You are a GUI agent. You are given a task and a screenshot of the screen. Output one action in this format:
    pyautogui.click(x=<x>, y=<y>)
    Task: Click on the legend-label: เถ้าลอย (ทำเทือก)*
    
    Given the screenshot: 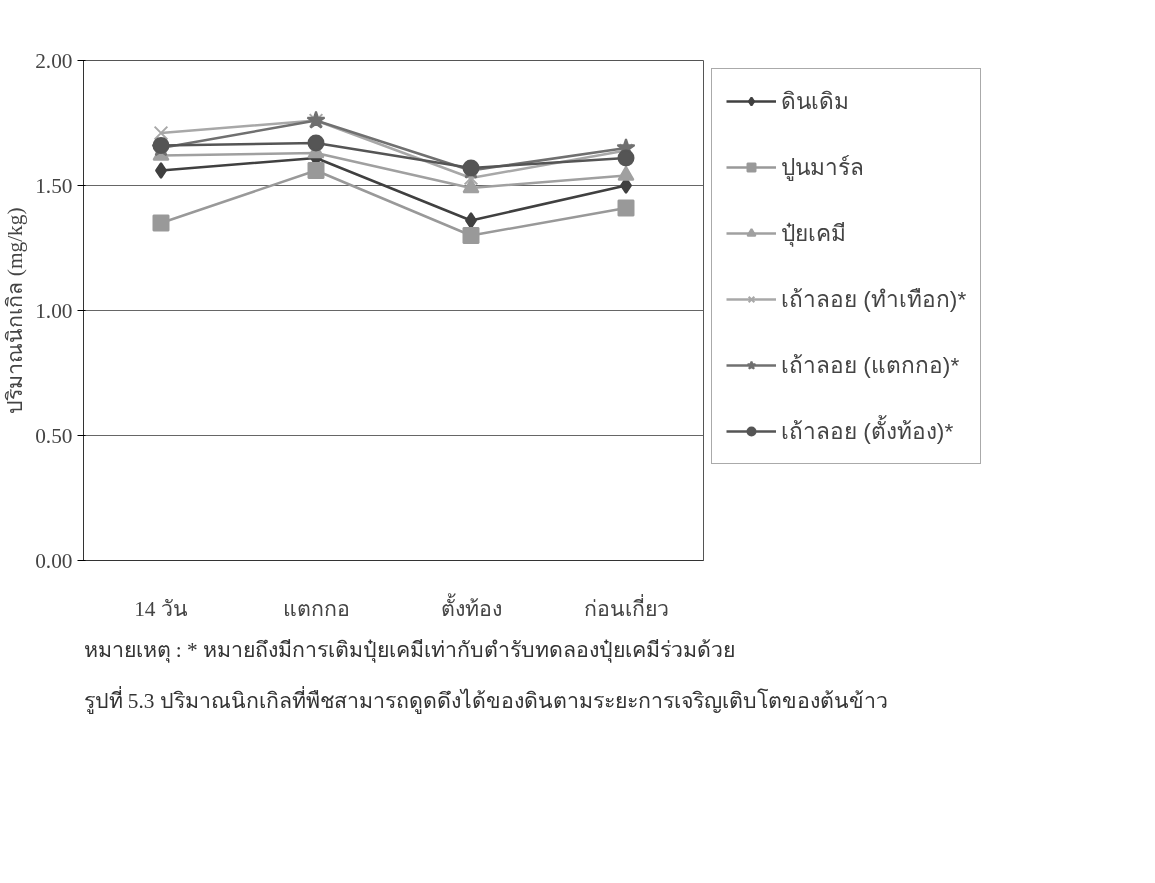 What is the action you would take?
    pyautogui.click(x=874, y=299)
    